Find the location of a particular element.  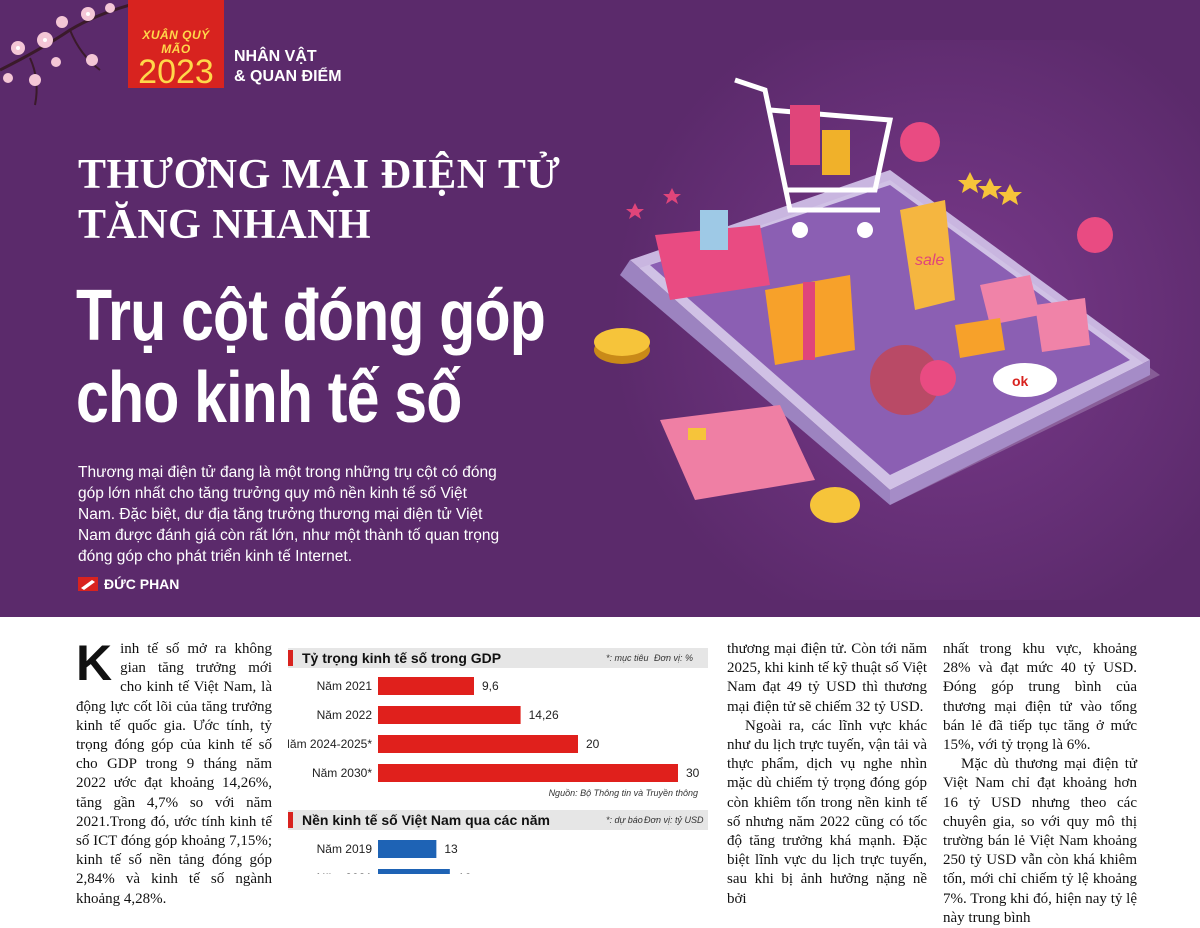

chart-1-category-label: Năm 2021 is located at coordinates (345, 686).